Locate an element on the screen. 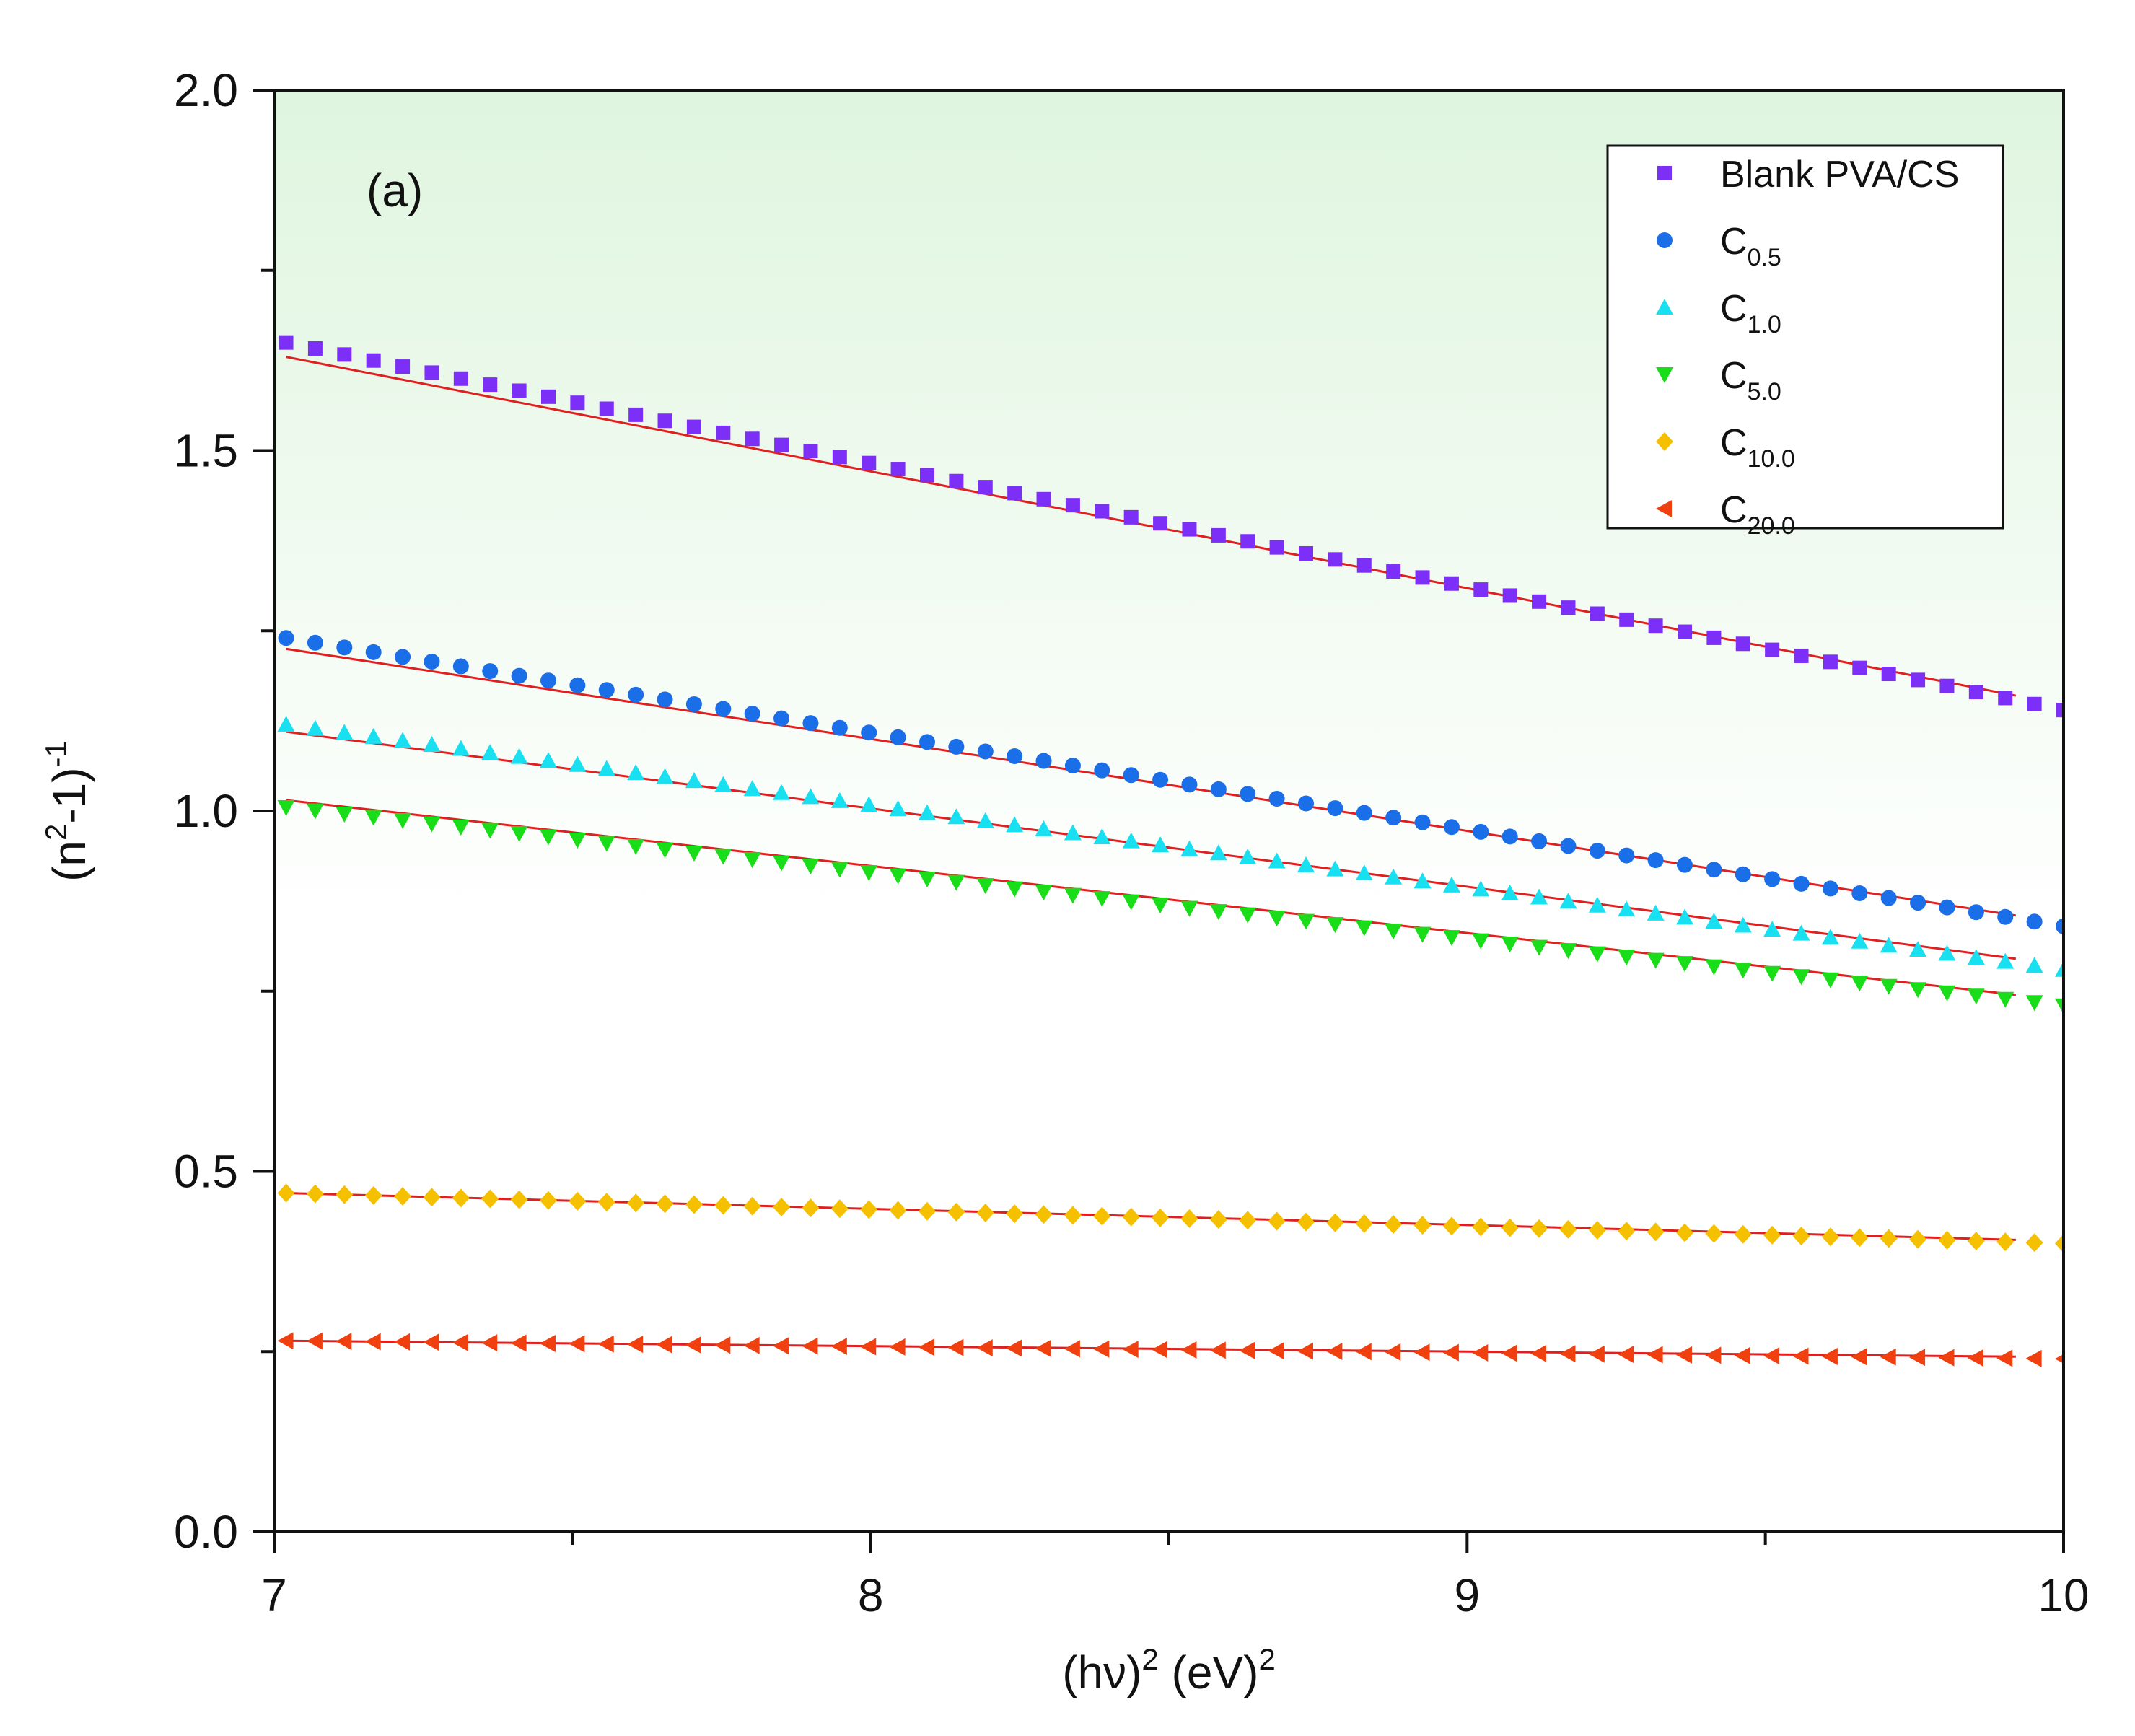 This screenshot has height=1736, width=2135. legend-marker is located at coordinates (1665, 240).